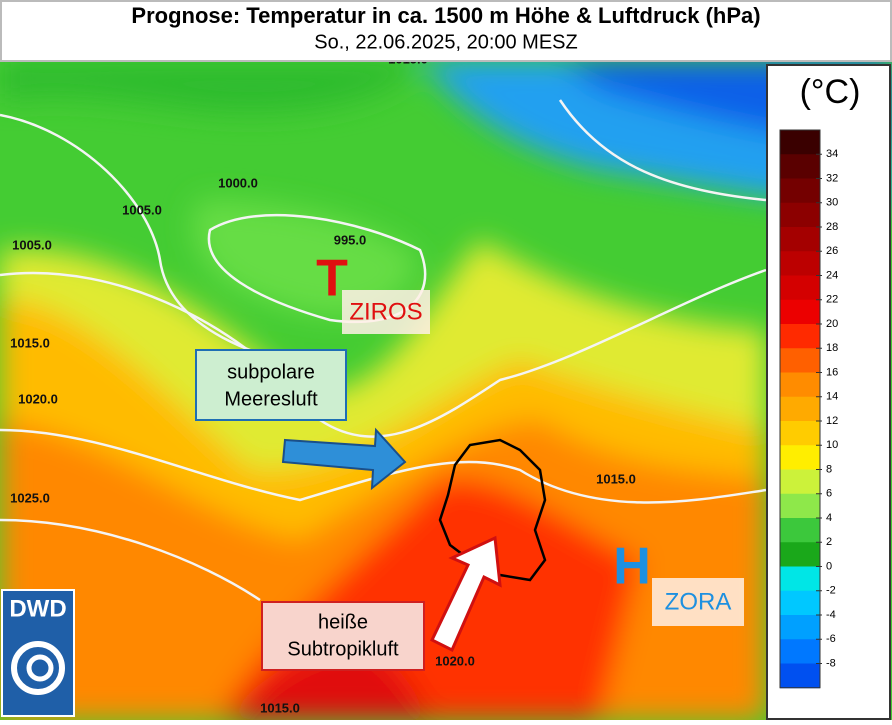 This screenshot has height=725, width=892. I want to click on high-box, so click(698, 602).